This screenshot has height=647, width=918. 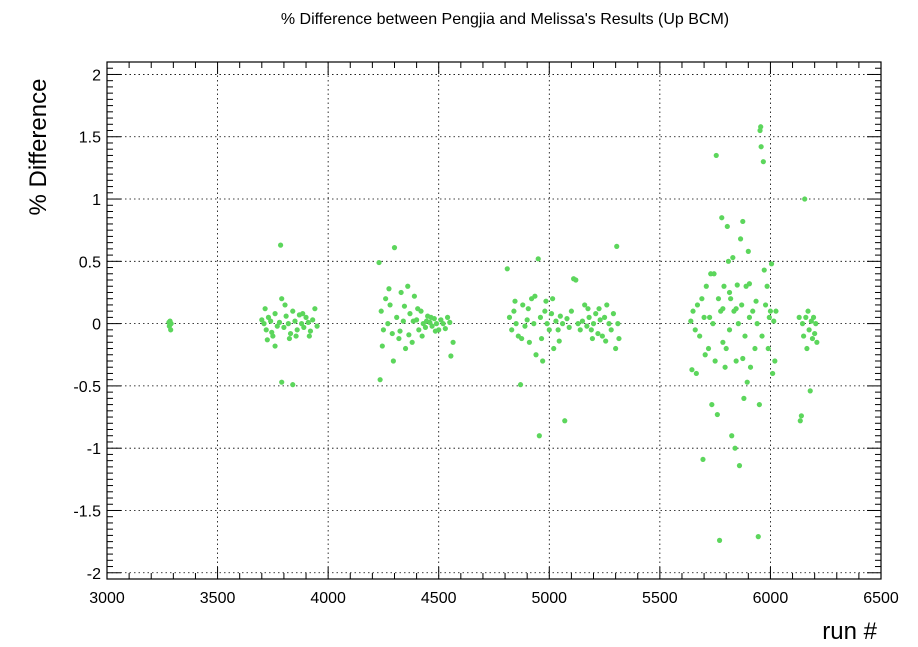 What do you see at coordinates (38, 147) in the screenshot?
I see `y-axis-label: % Difference` at bounding box center [38, 147].